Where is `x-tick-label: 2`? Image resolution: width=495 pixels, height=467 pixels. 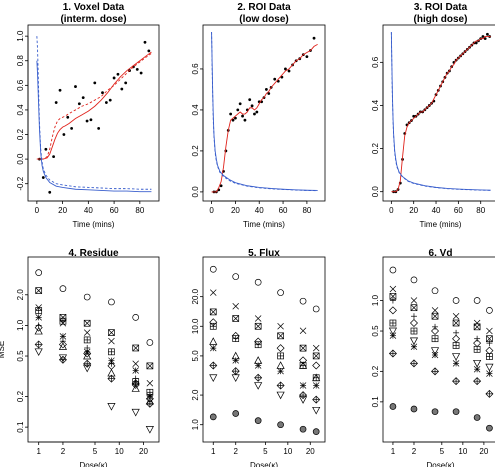
x-tick-label: 2 is located at coordinates (414, 451).